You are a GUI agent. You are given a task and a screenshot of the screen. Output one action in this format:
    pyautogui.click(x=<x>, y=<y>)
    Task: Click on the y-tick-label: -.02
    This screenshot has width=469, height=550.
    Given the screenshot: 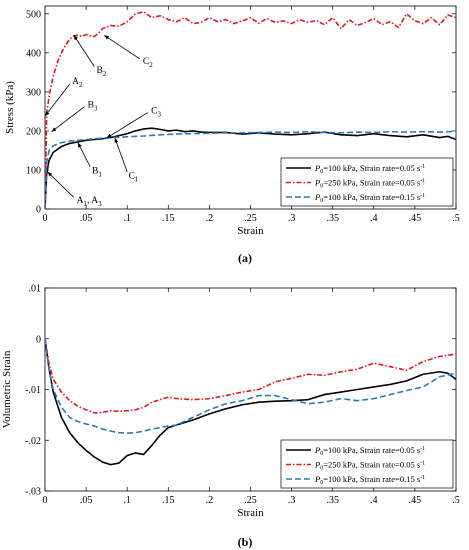 What is the action you would take?
    pyautogui.click(x=33, y=441)
    